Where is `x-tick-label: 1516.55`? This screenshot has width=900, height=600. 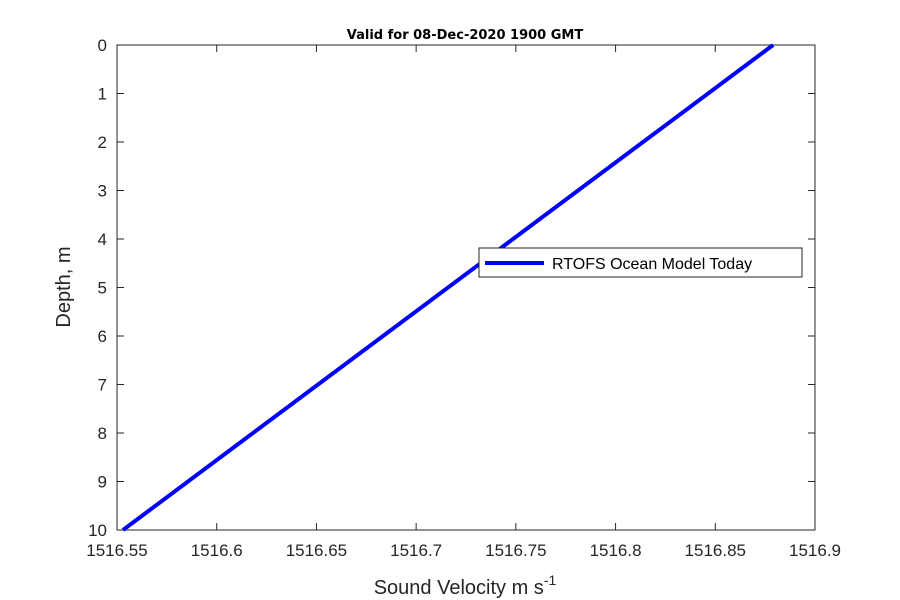 x-tick-label: 1516.55 is located at coordinates (116, 550).